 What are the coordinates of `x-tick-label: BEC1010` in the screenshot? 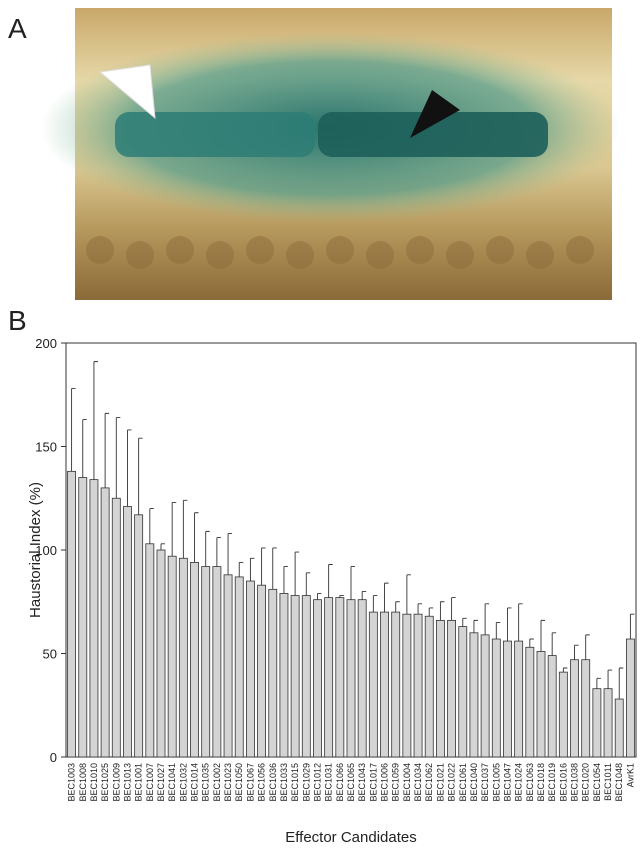 It's located at (94, 782).